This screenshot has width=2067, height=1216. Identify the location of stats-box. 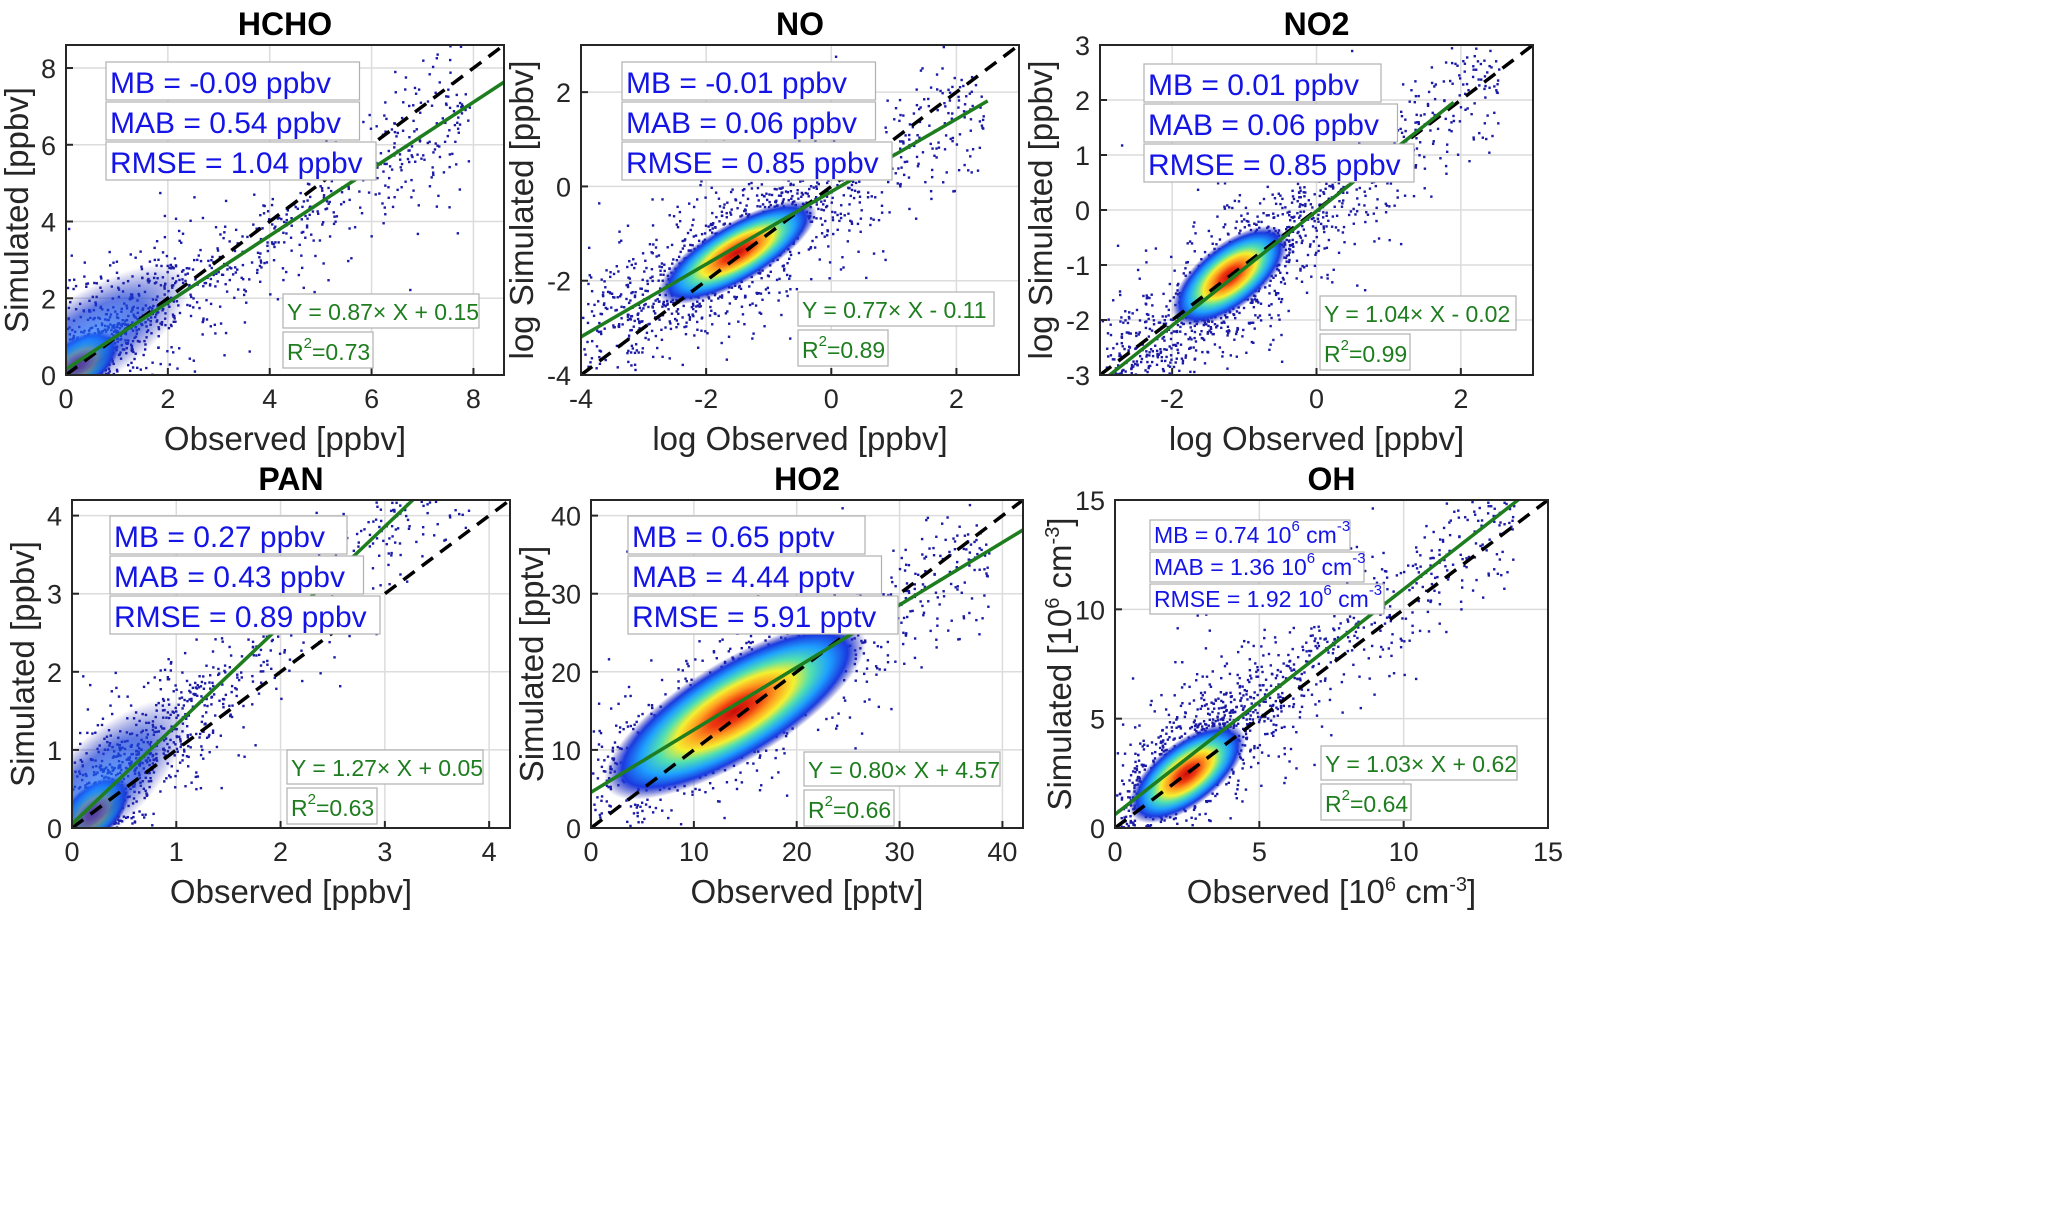
(757, 161).